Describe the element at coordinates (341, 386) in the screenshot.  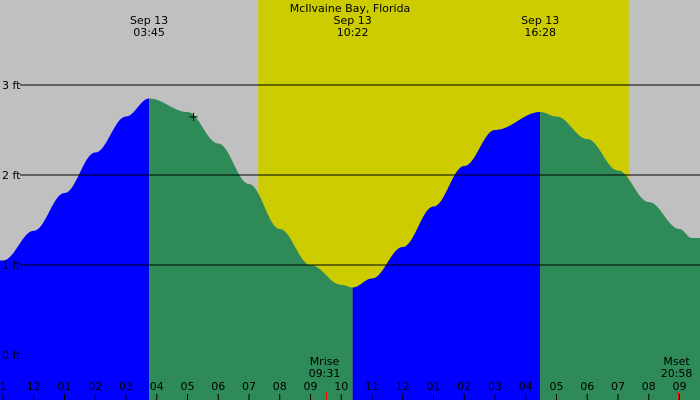
I see `x-tick-label: 10` at that location.